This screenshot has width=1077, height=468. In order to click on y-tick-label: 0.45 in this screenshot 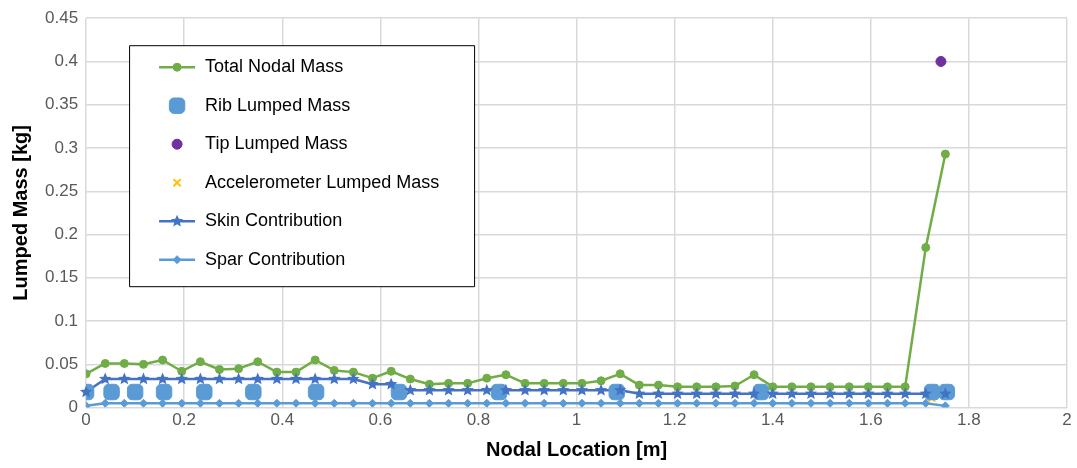, I will do `click(61, 17)`.